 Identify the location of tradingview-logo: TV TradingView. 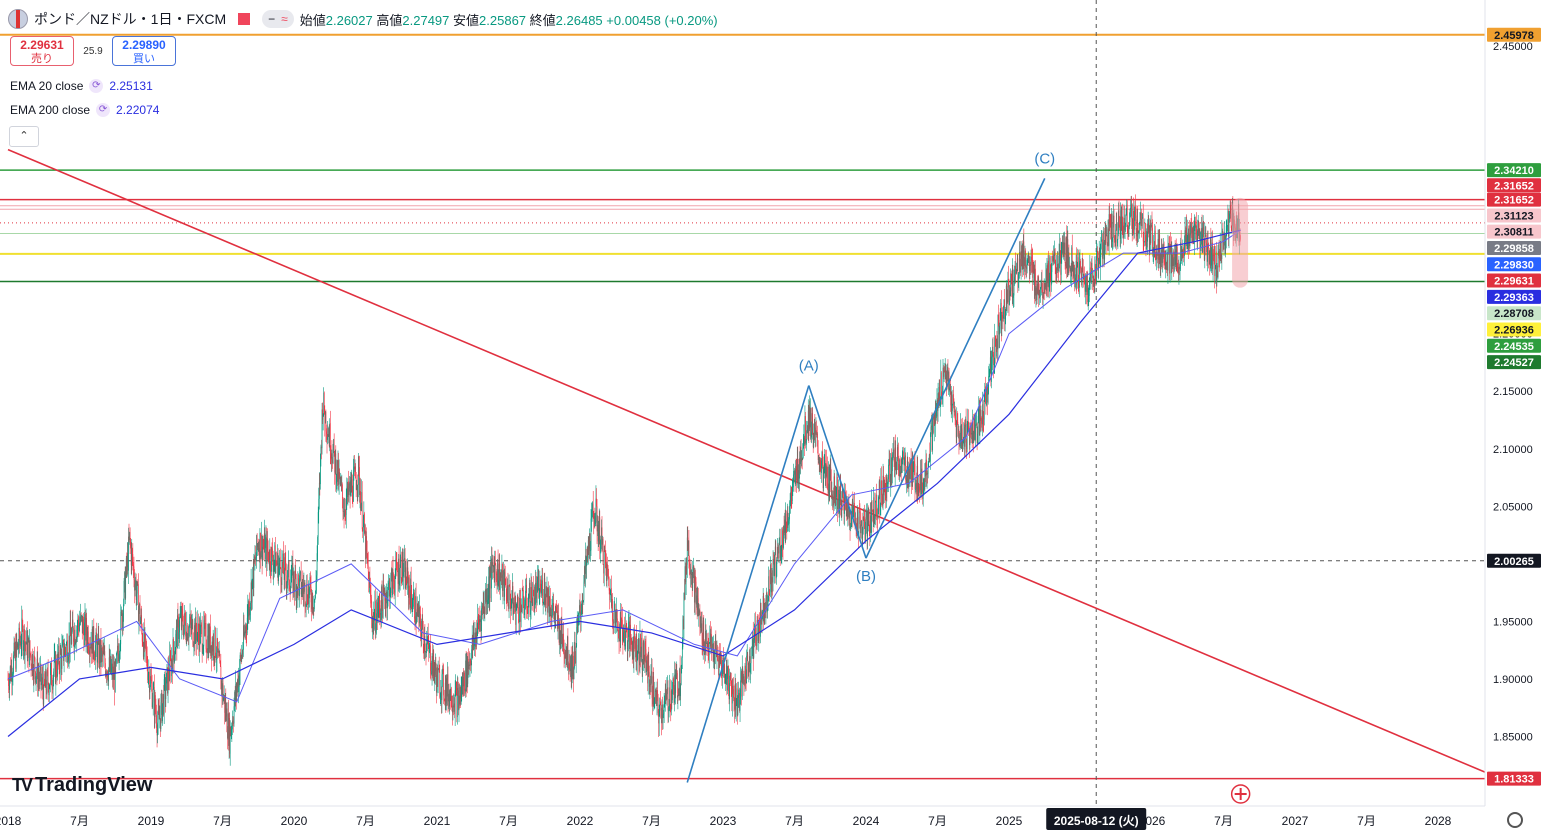
(82, 785).